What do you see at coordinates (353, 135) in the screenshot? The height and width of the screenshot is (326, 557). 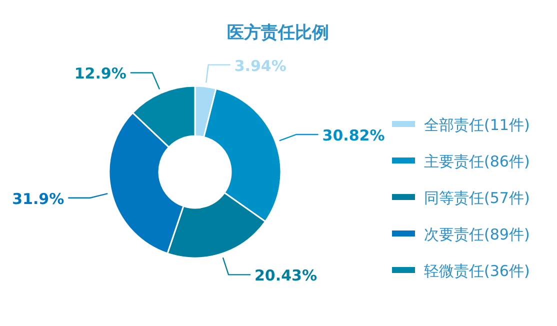 I see `data-label: 30.82%` at bounding box center [353, 135].